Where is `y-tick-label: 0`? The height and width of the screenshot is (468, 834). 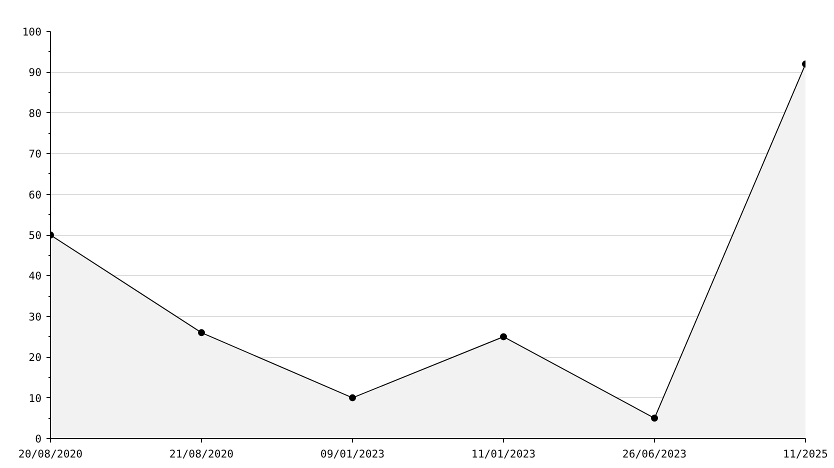 y-tick-label: 0 is located at coordinates (38, 439).